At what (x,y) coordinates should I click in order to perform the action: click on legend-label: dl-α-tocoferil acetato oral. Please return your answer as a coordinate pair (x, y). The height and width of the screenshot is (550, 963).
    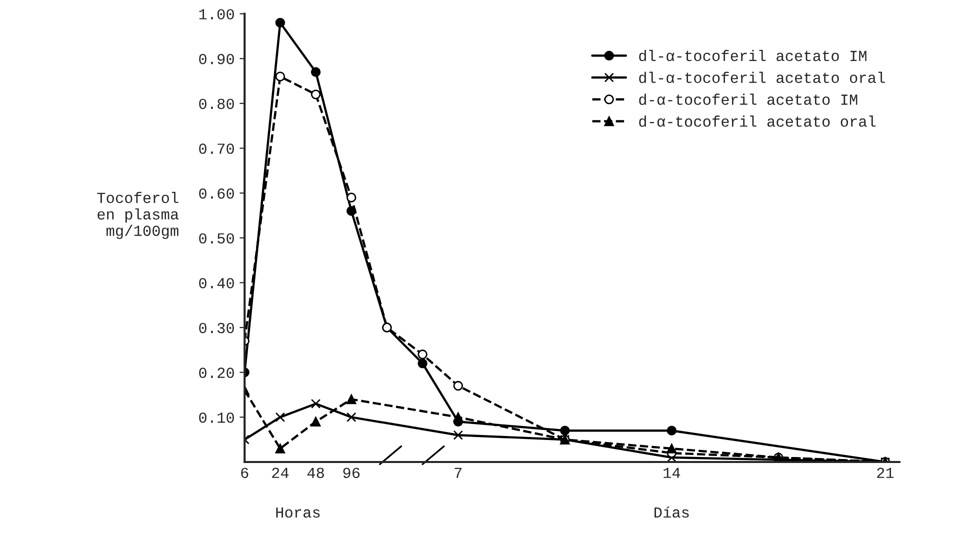
    Looking at the image, I should click on (762, 78).